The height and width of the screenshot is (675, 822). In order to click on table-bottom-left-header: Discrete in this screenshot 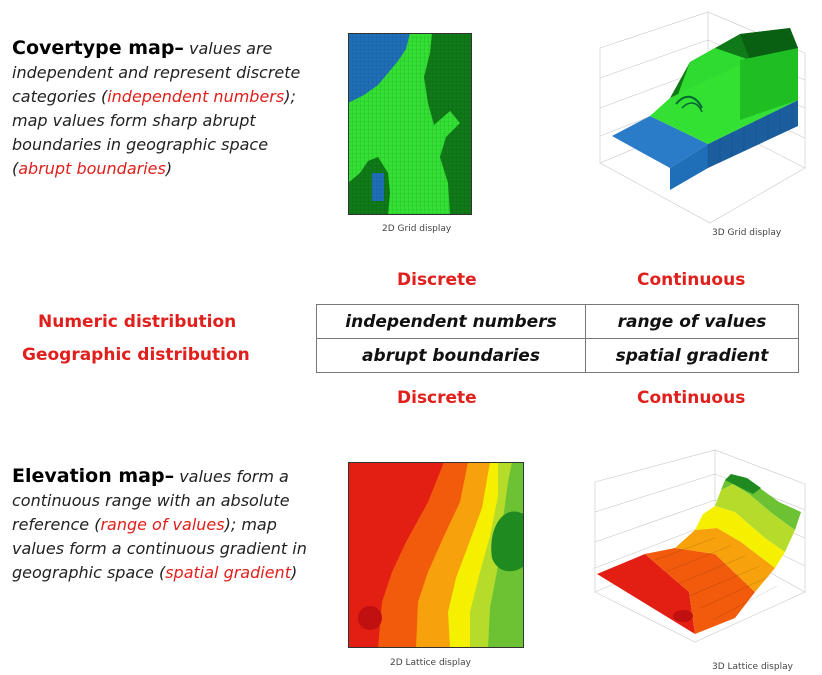, I will do `click(437, 398)`.